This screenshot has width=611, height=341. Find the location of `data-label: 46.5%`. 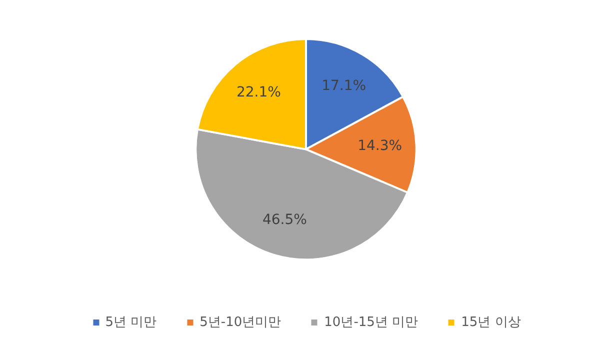

data-label: 46.5% is located at coordinates (284, 220).